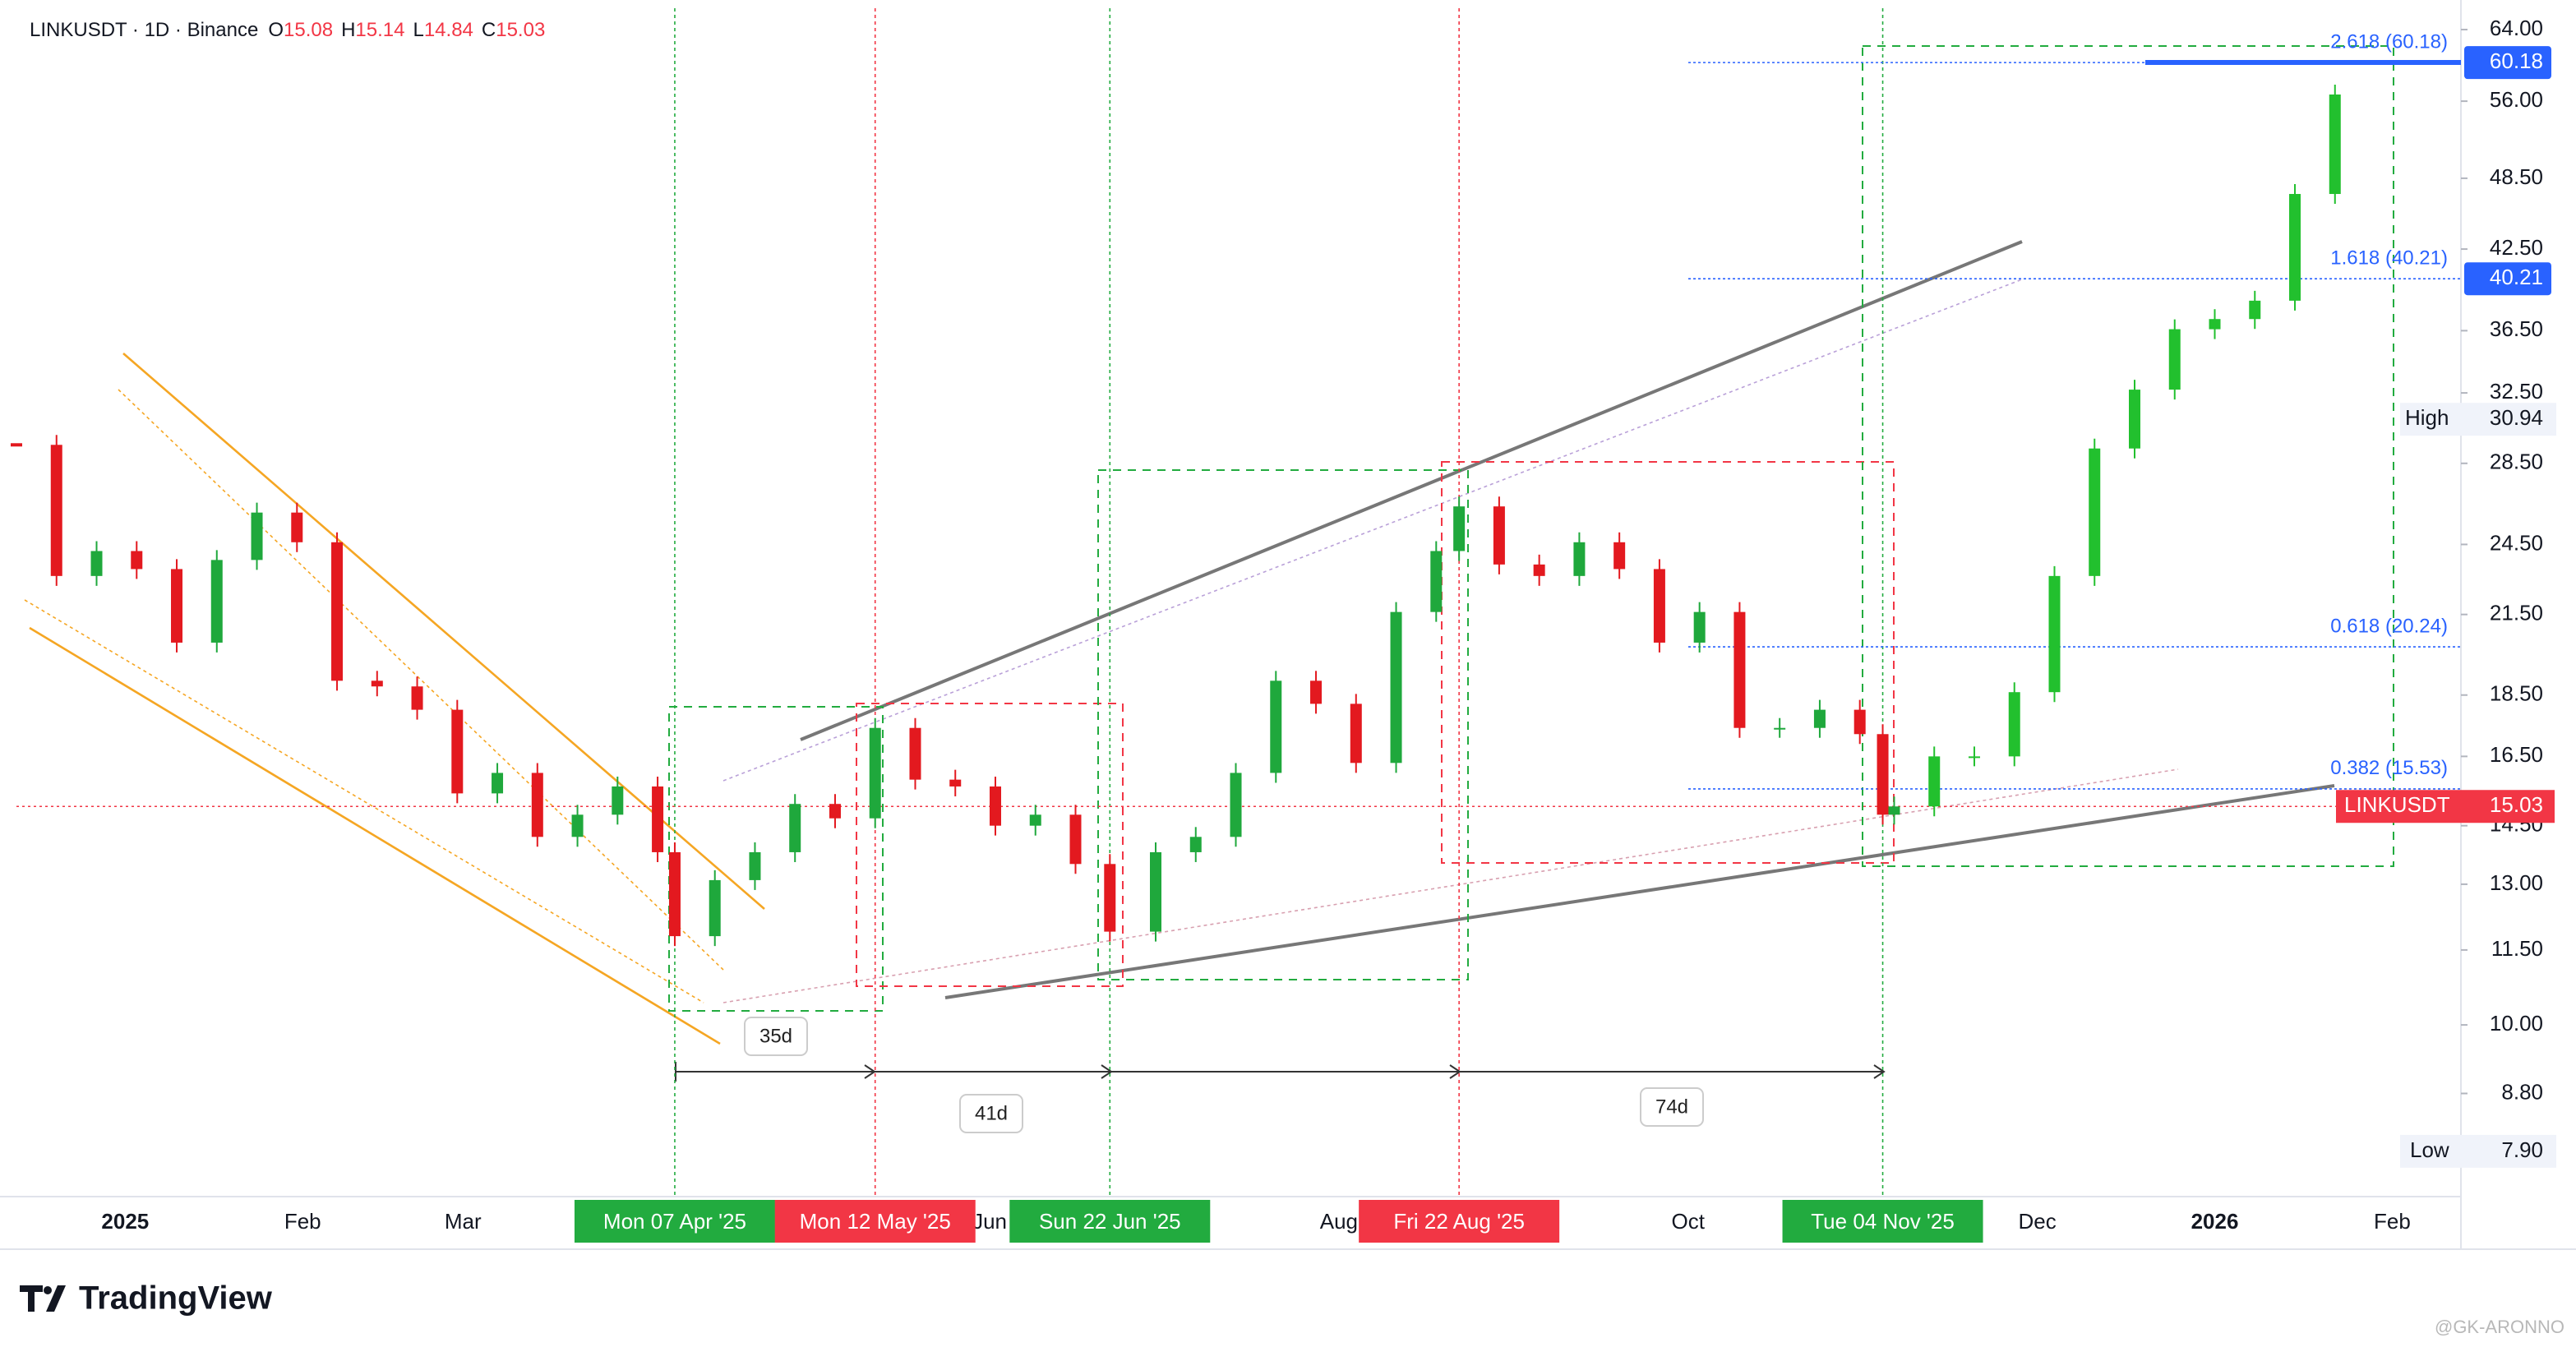  I want to click on y-tick-label: 18.50, so click(2516, 693).